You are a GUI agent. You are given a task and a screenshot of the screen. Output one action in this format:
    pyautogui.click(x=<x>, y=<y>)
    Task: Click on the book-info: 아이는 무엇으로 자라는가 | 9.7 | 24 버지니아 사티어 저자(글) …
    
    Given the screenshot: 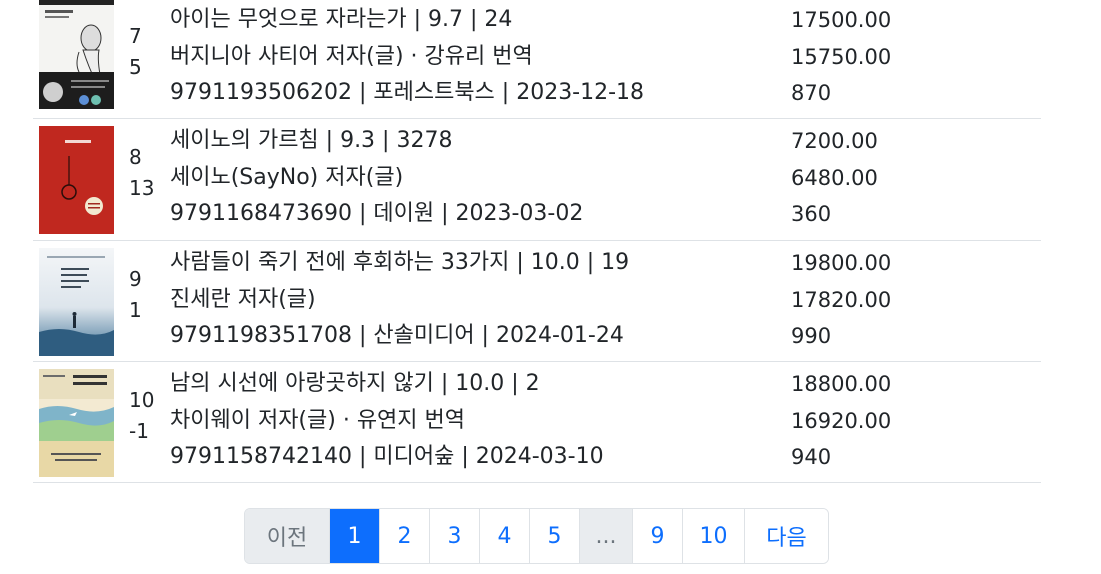 What is the action you would take?
    pyautogui.click(x=407, y=57)
    